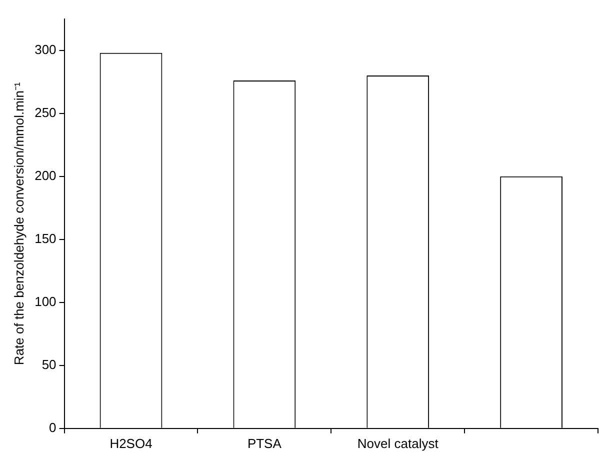  Describe the element at coordinates (131, 443) in the screenshot. I see `x-tick-label: H2SO4` at that location.